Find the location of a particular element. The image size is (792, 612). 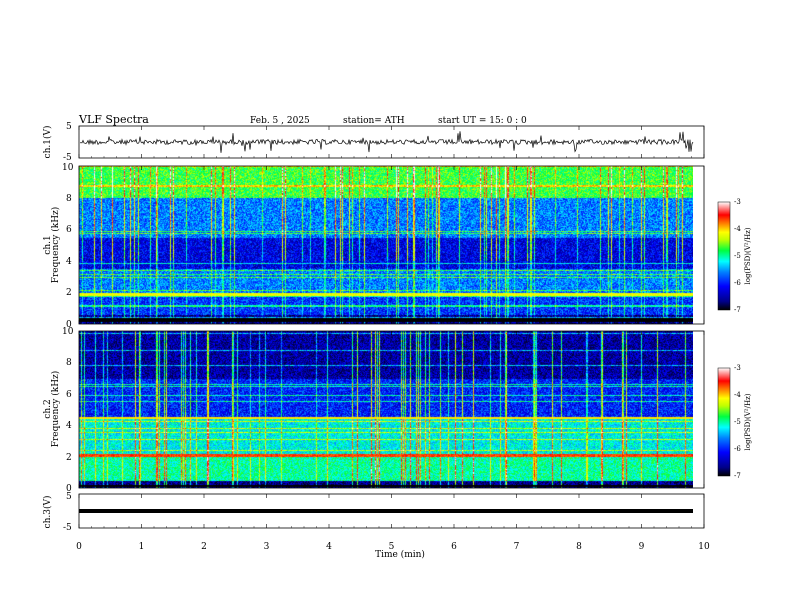

ch3-waveform-panel: 5 -5 ch.3(V) is located at coordinates (373, 512).